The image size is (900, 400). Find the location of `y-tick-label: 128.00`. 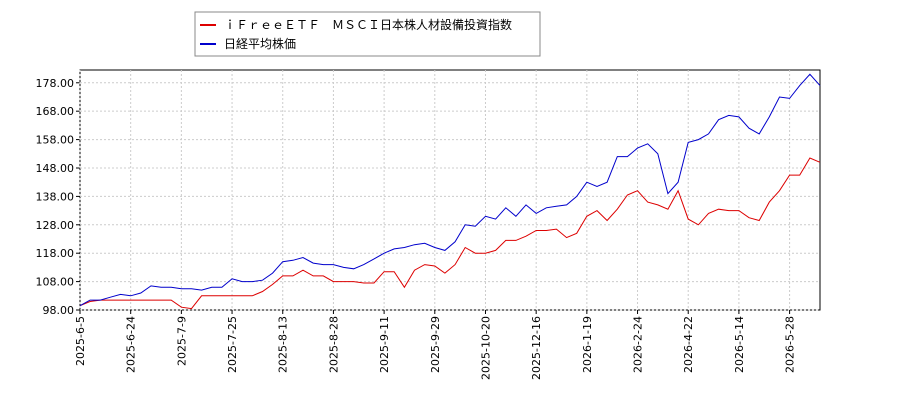

y-tick-label: 128.00 is located at coordinates (55, 225).